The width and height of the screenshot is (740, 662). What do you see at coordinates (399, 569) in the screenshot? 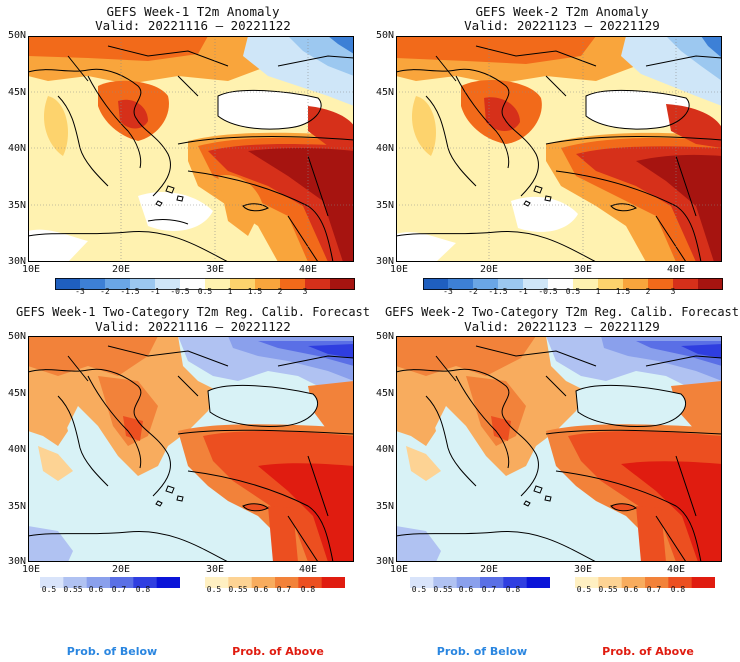
I see `panel-4-lon-10e: 10E` at bounding box center [399, 569].